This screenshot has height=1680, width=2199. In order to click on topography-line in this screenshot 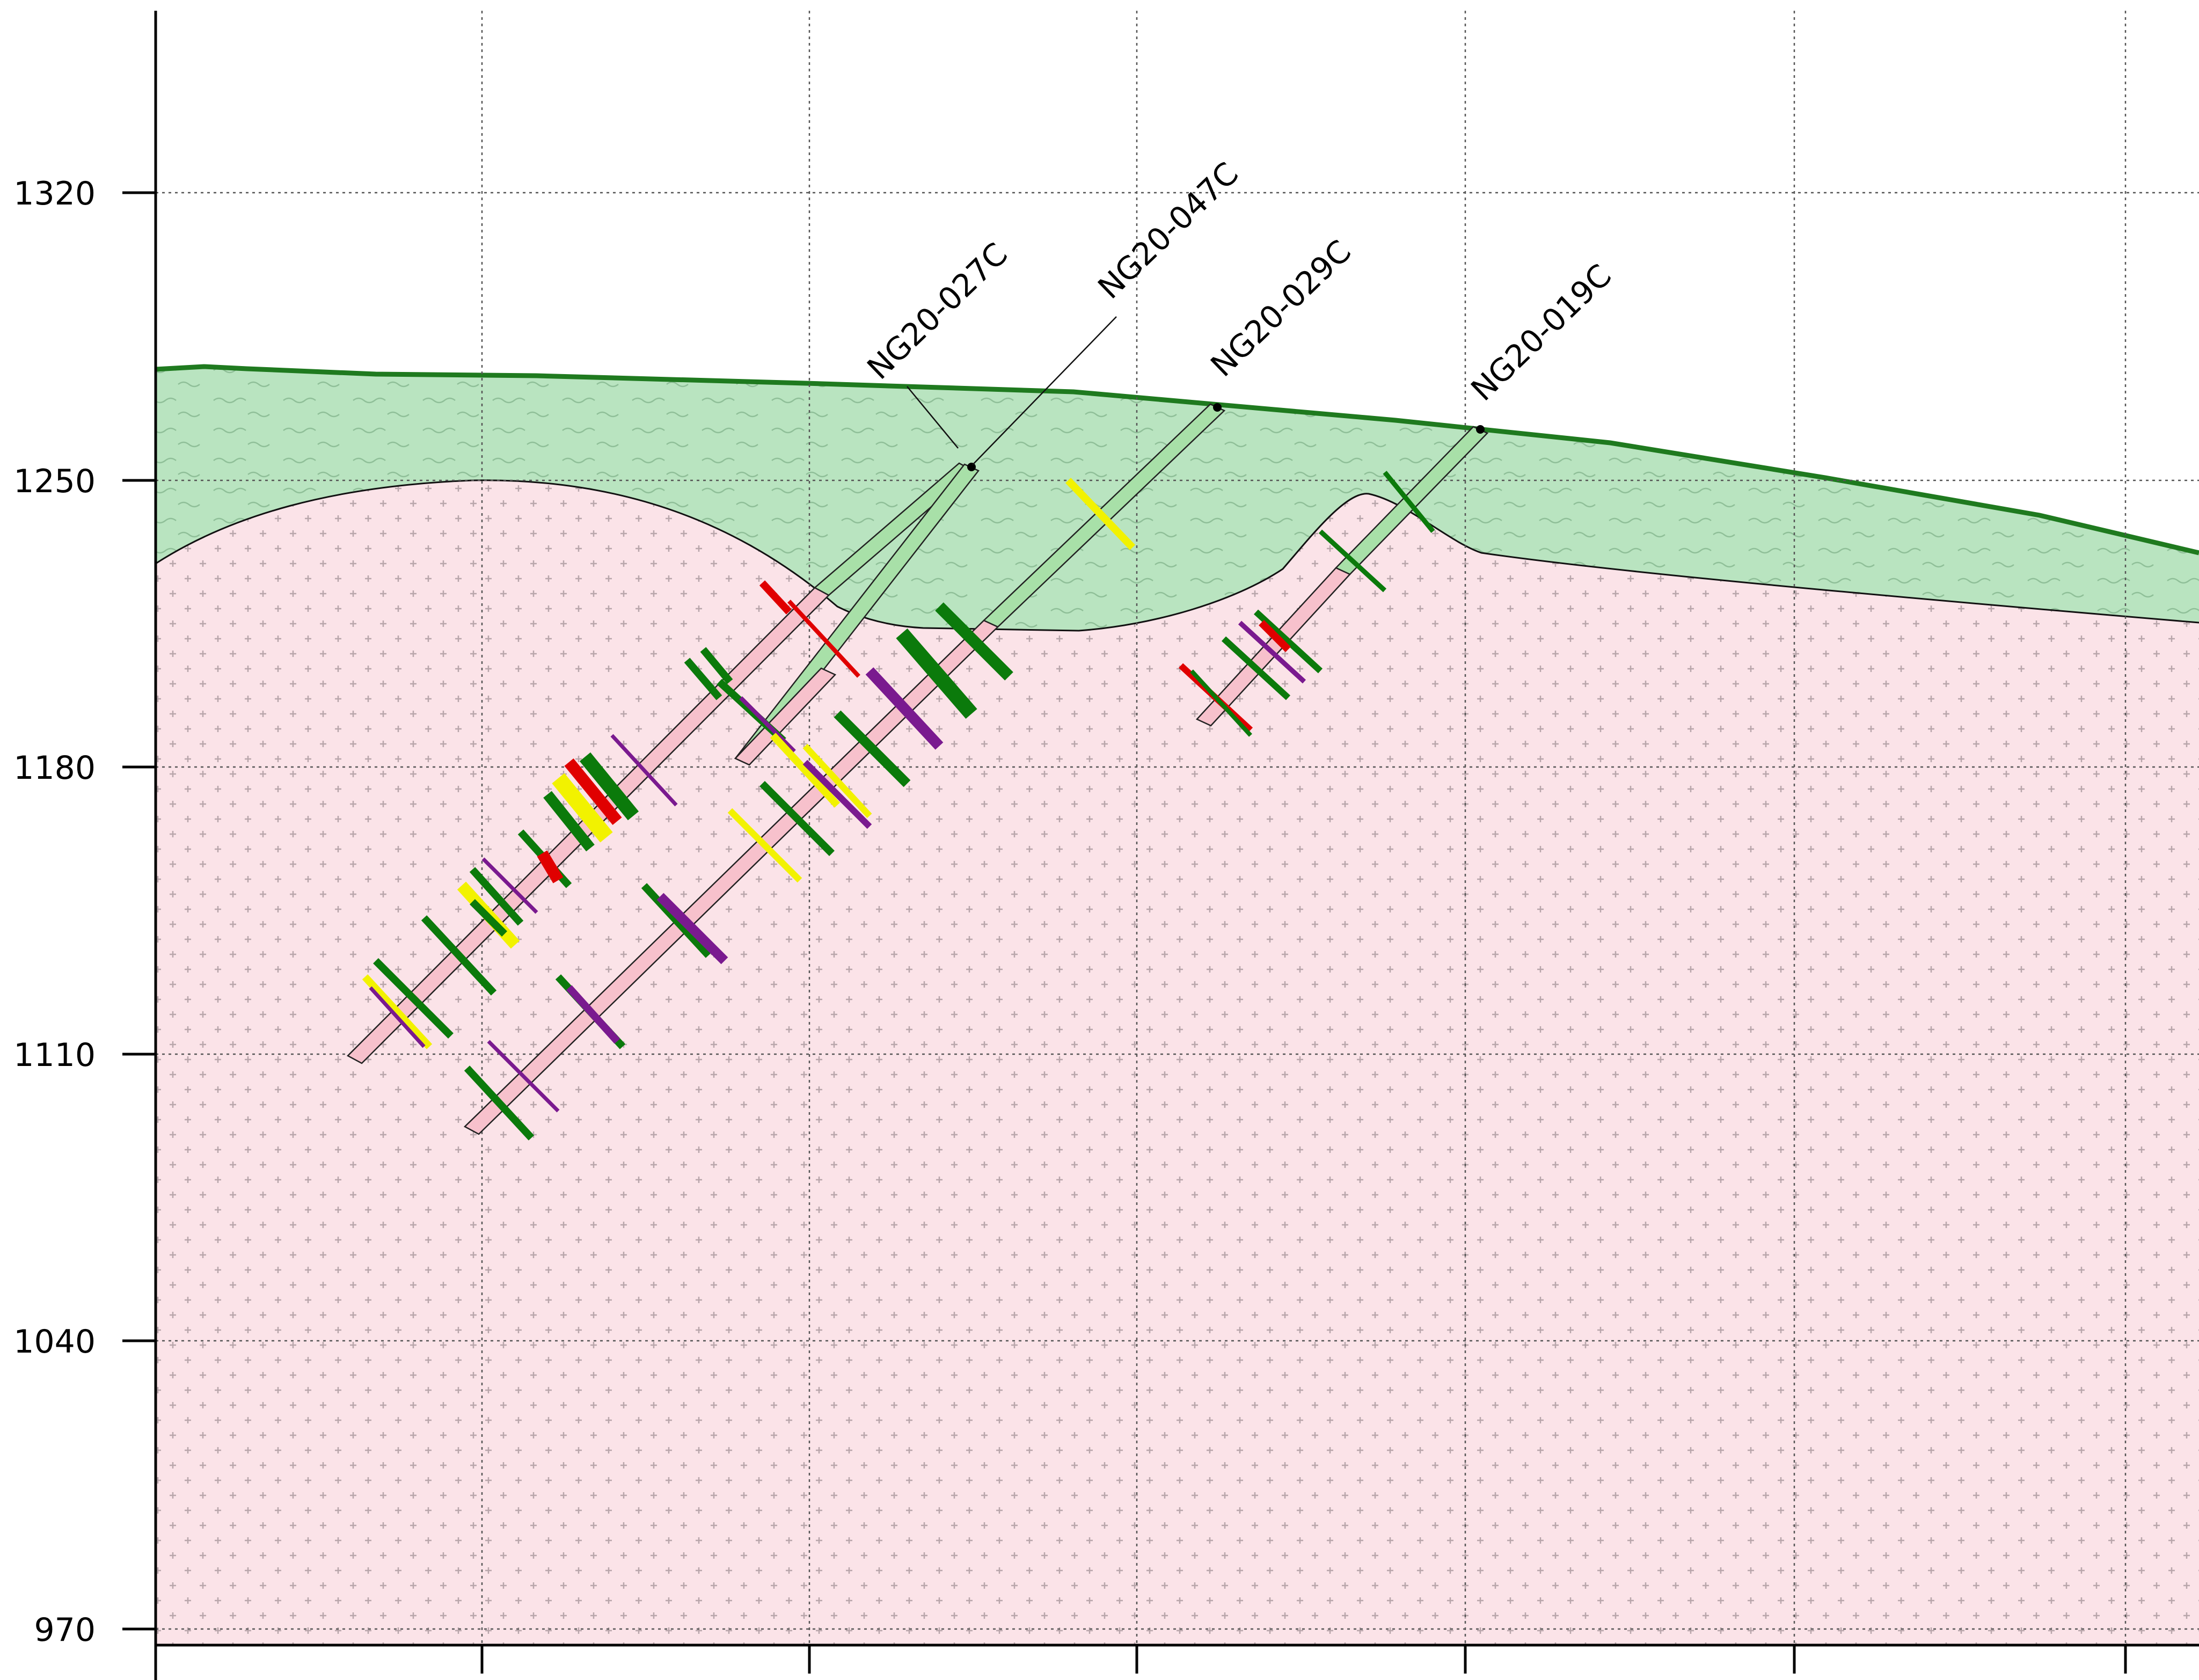, I will do `click(1177, 460)`.